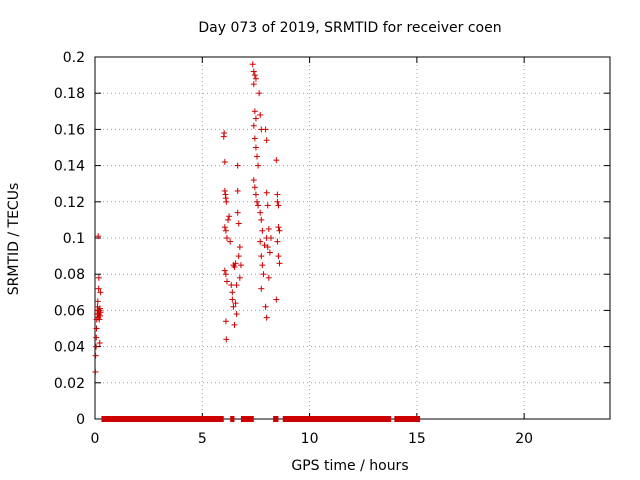 The width and height of the screenshot is (640, 480). Describe the element at coordinates (74, 58) in the screenshot. I see `y-tick-label: 0.2` at that location.